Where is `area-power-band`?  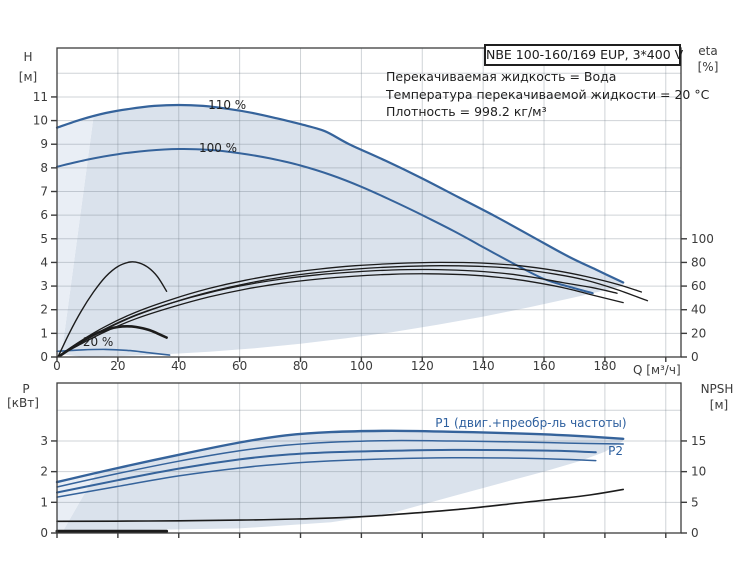
area-power-band is located at coordinates (343, 480).